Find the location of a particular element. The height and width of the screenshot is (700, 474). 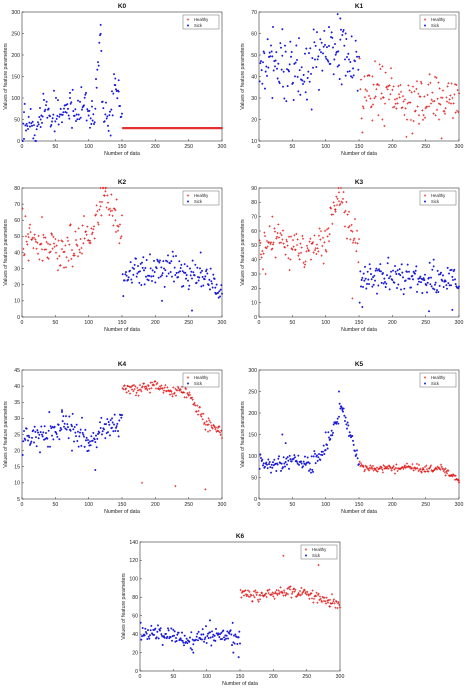

x-tick-label: 100 is located at coordinates (88, 147).